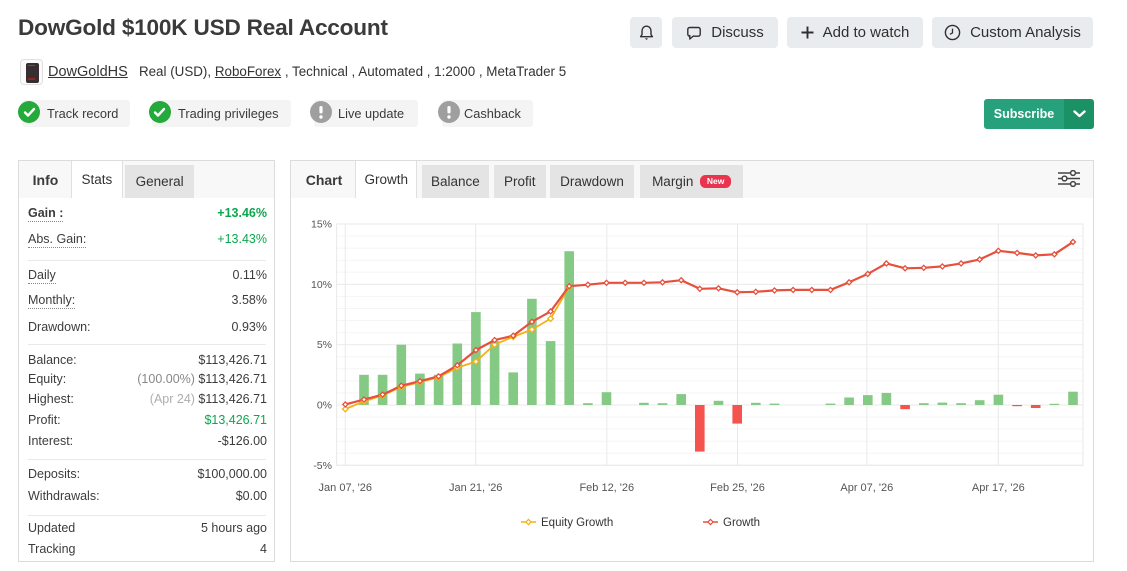 This screenshot has height=571, width=1127. I want to click on svg-text: Equity Growth, so click(577, 523).